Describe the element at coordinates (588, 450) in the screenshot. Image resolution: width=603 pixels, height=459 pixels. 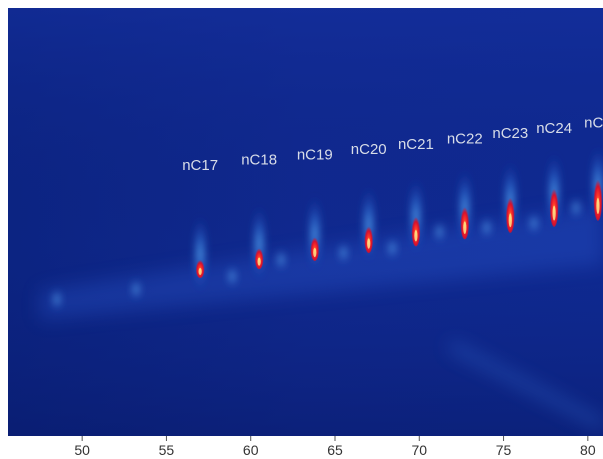
I see `x-tick-label: 80` at that location.